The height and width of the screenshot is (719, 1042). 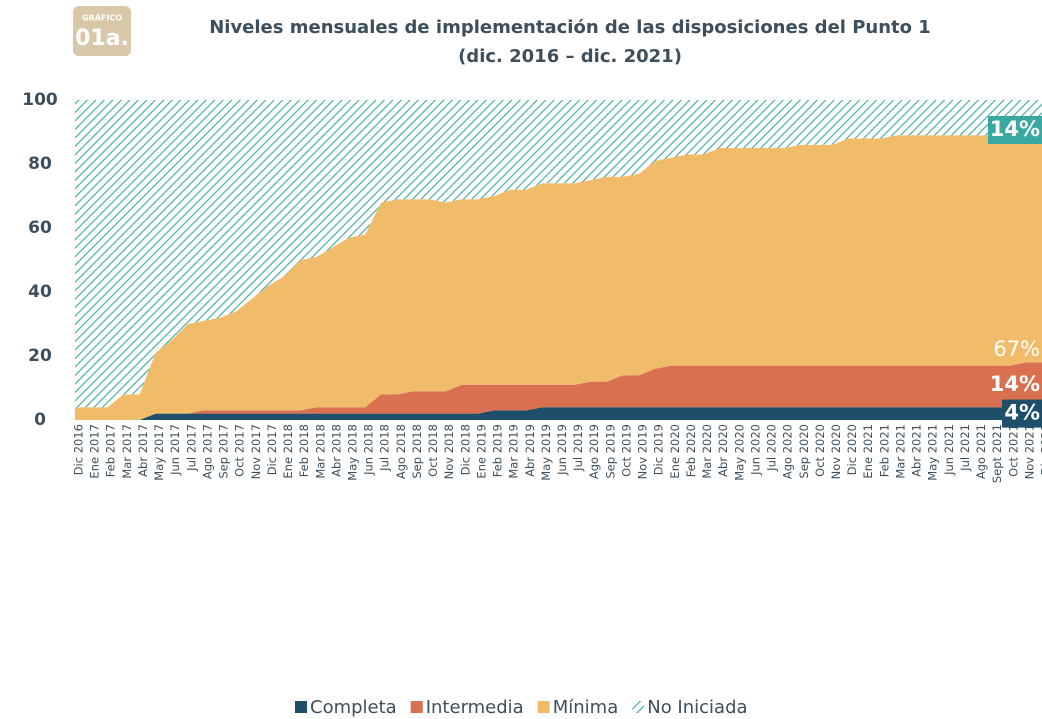 What do you see at coordinates (304, 450) in the screenshot?
I see `x-tick-label: Feb 2018` at bounding box center [304, 450].